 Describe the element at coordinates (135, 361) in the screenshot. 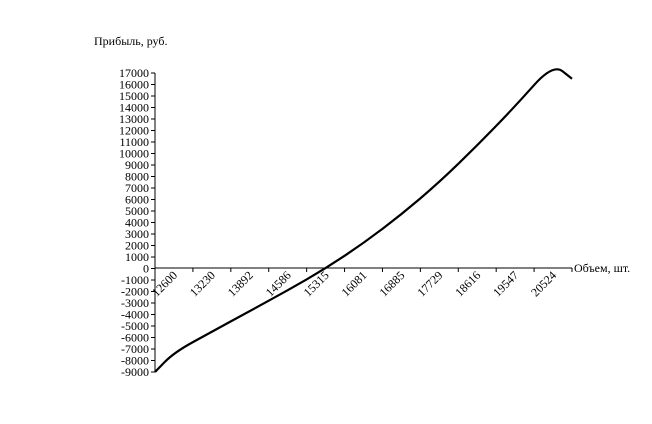

I see `y-tick-label: -8000` at that location.